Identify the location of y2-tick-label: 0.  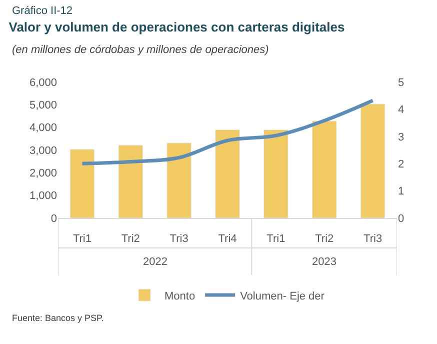
(401, 218).